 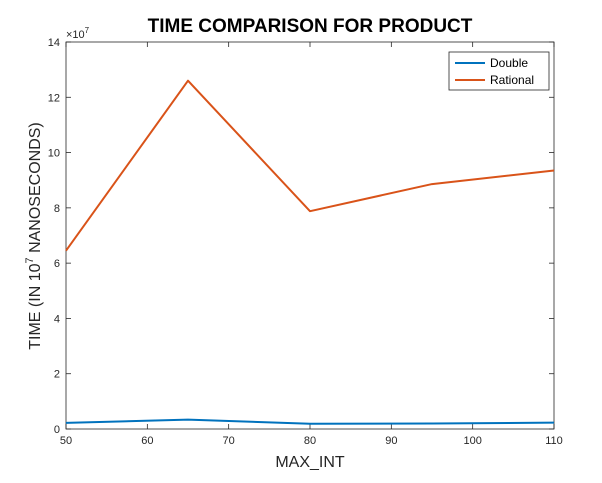 I want to click on y-tick-label: 2, so click(x=57, y=375).